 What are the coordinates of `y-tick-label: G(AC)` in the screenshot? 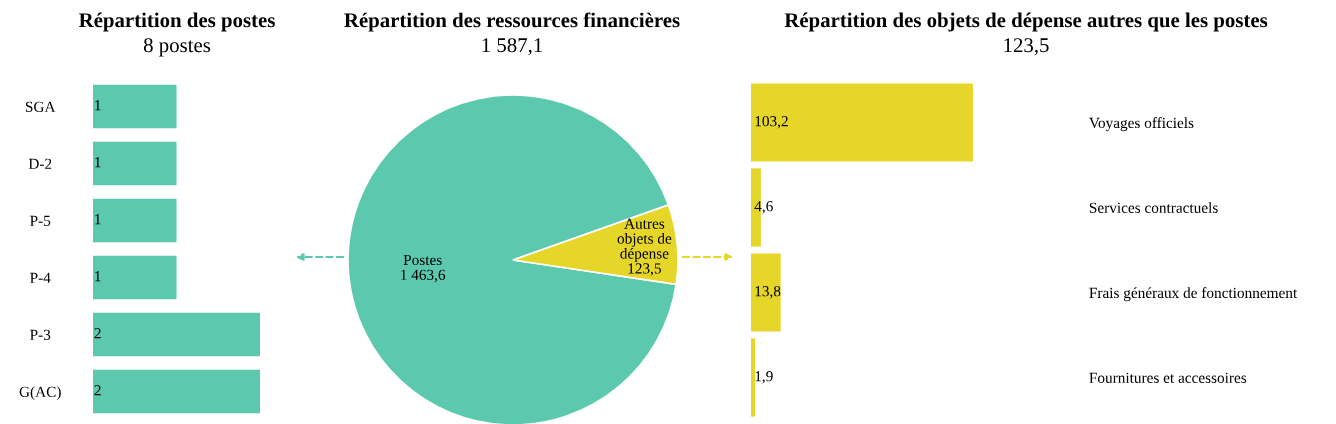 It's located at (40, 393).